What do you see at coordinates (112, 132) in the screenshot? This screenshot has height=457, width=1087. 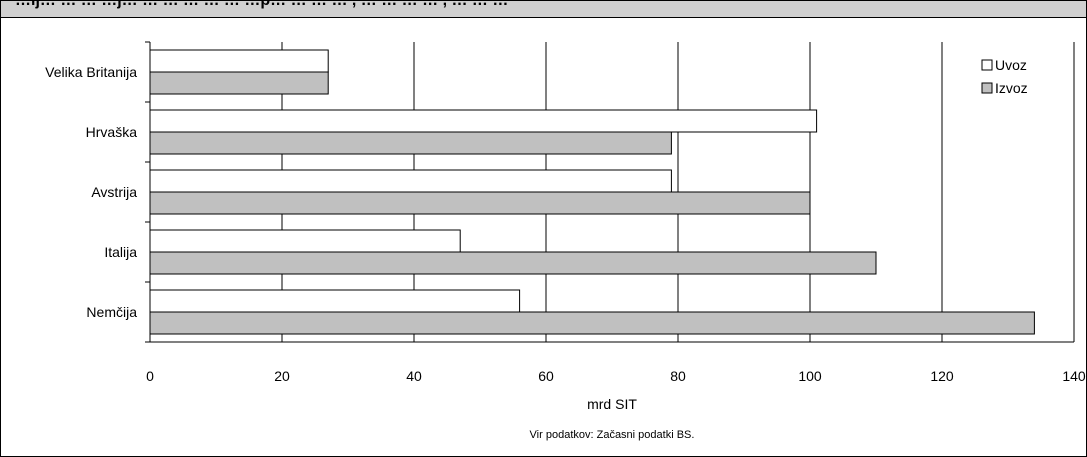 I see `category-label: Hrvaška` at bounding box center [112, 132].